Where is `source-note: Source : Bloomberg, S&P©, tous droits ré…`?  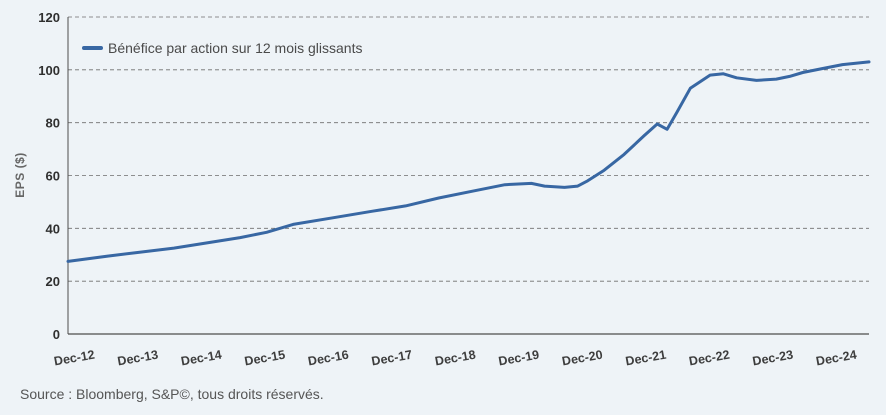
source-note: Source : Bloomberg, S&P©, tous droits ré… is located at coordinates (172, 394).